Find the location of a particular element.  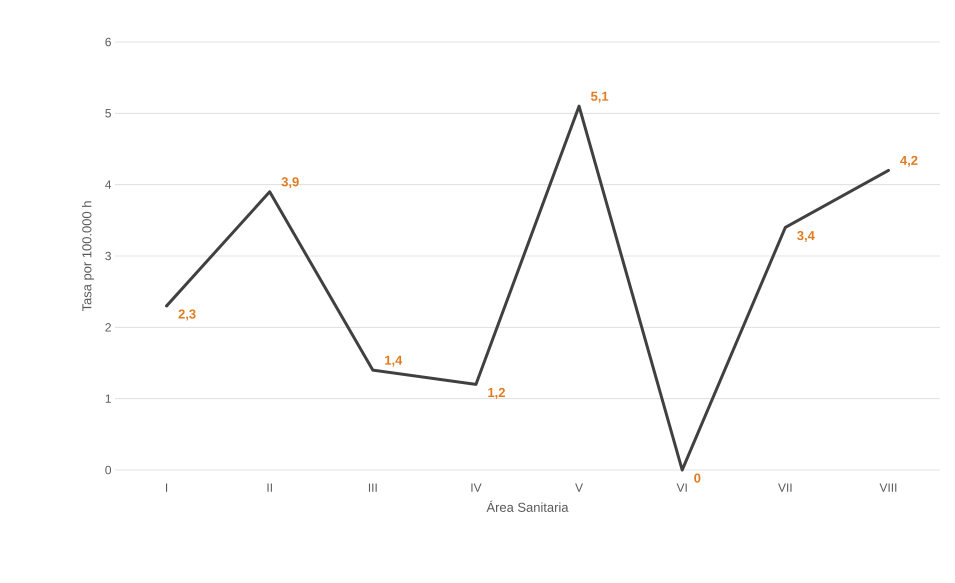

x-tick-label: I is located at coordinates (167, 488).